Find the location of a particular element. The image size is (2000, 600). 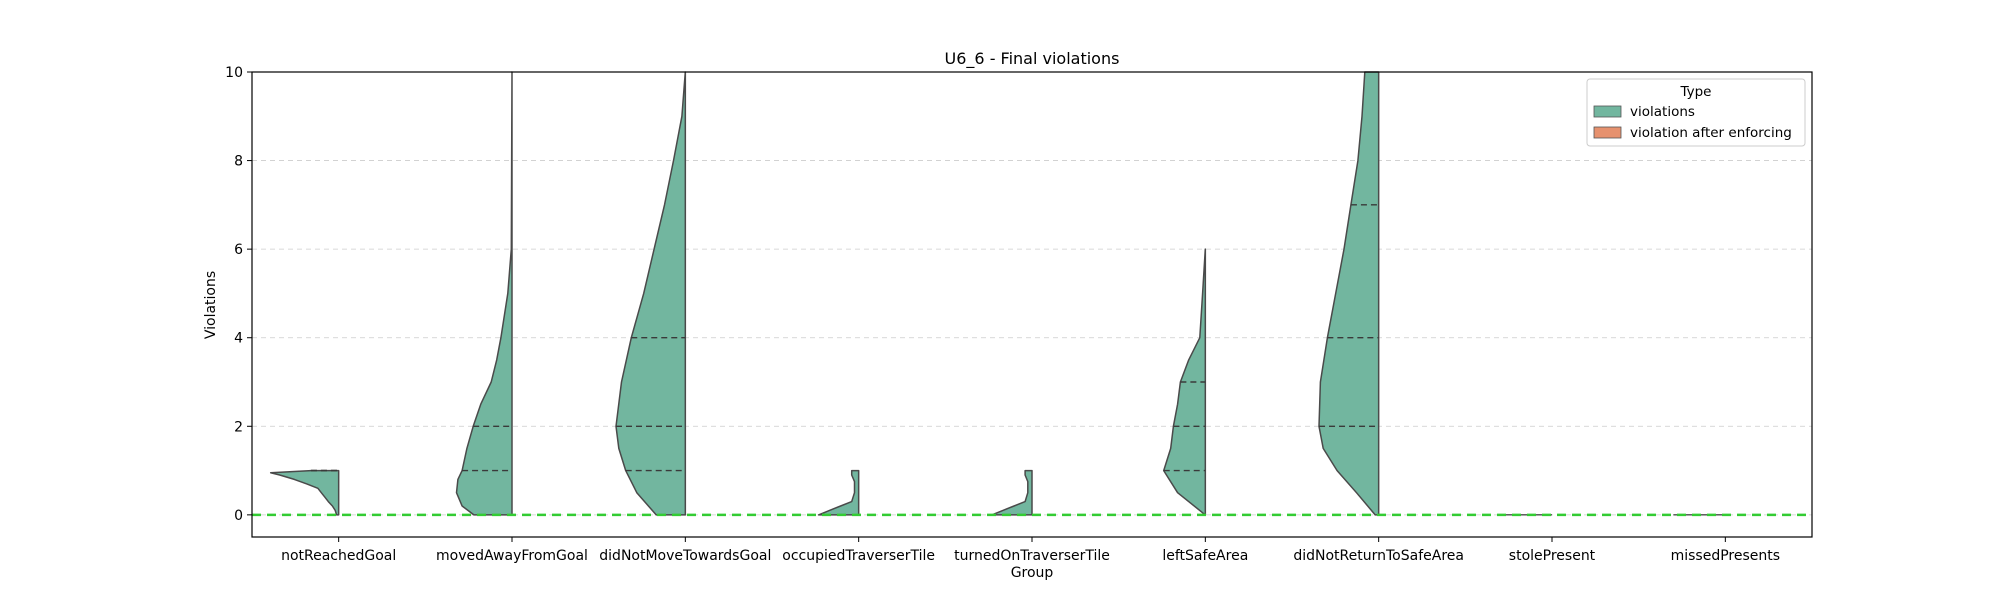

violin-body-didNotReturnToSafeArea is located at coordinates (1349, 293).